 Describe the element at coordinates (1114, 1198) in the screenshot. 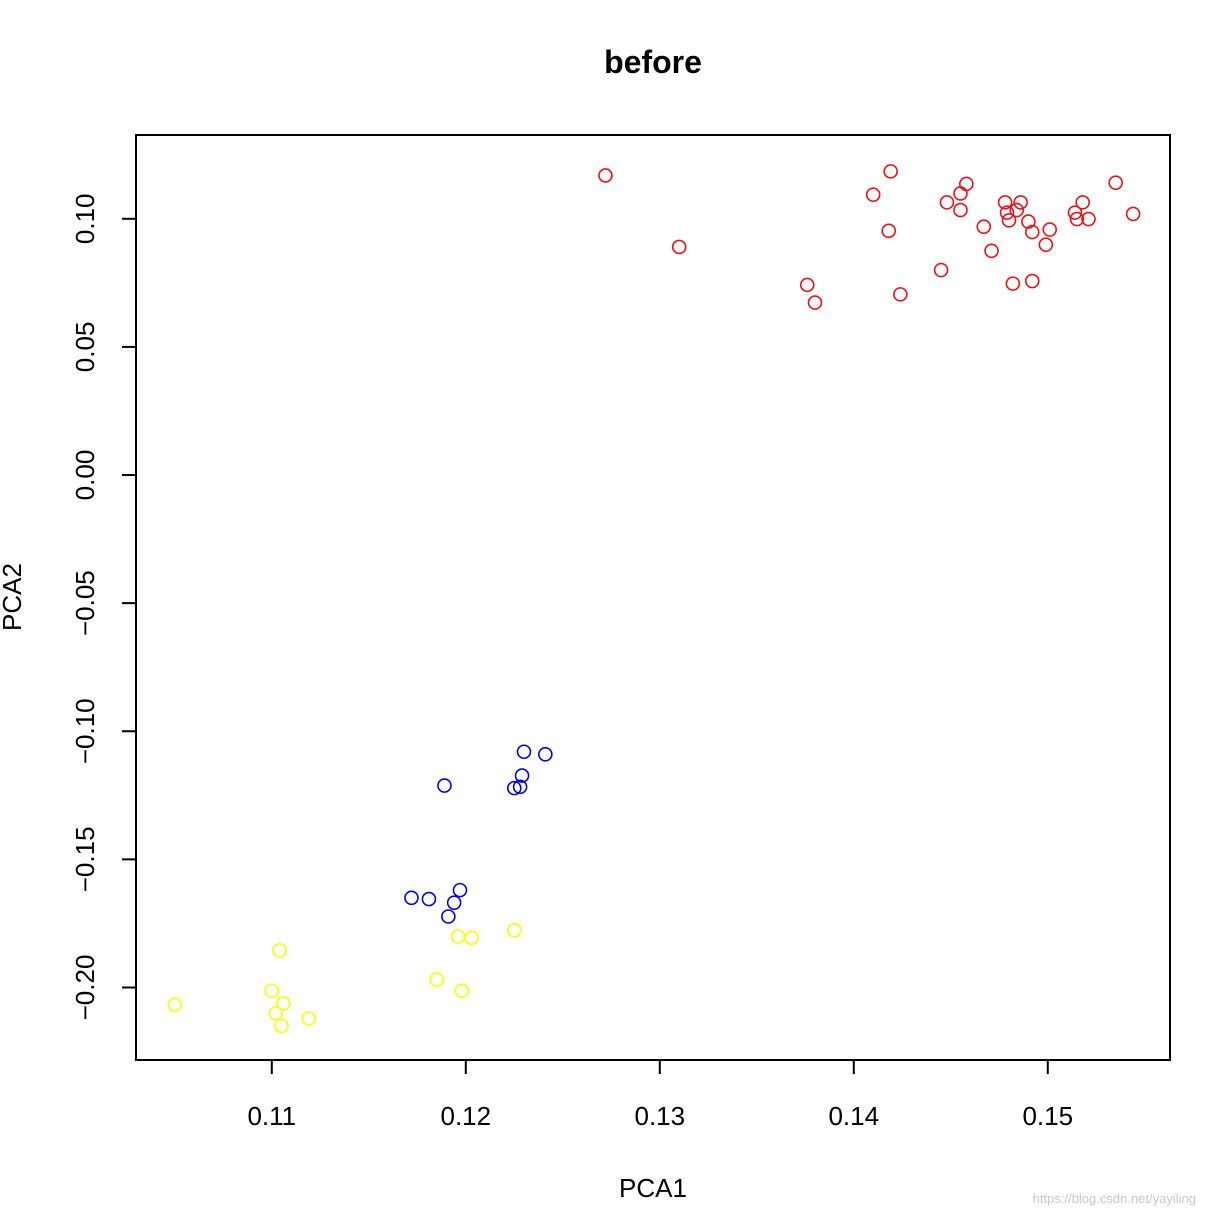

I see `watermark: https://blog.csdn.net/yayiling` at that location.